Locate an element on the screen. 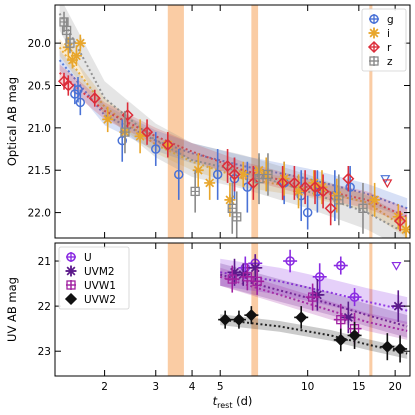 This screenshot has width=415, height=415. legend-2-marker-uvw1-cross is located at coordinates (71, 285).